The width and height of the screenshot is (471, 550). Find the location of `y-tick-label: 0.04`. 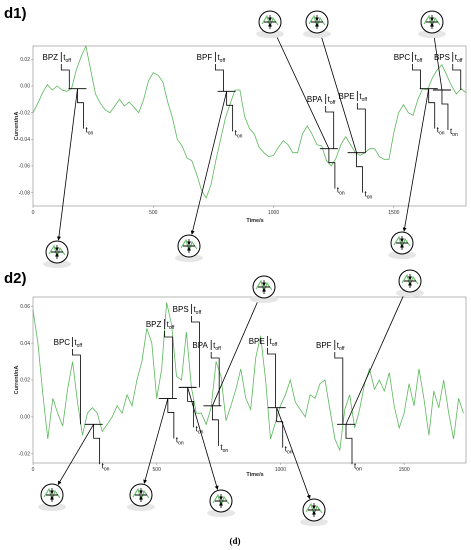

y-tick-label: 0.04 is located at coordinates (25, 344).